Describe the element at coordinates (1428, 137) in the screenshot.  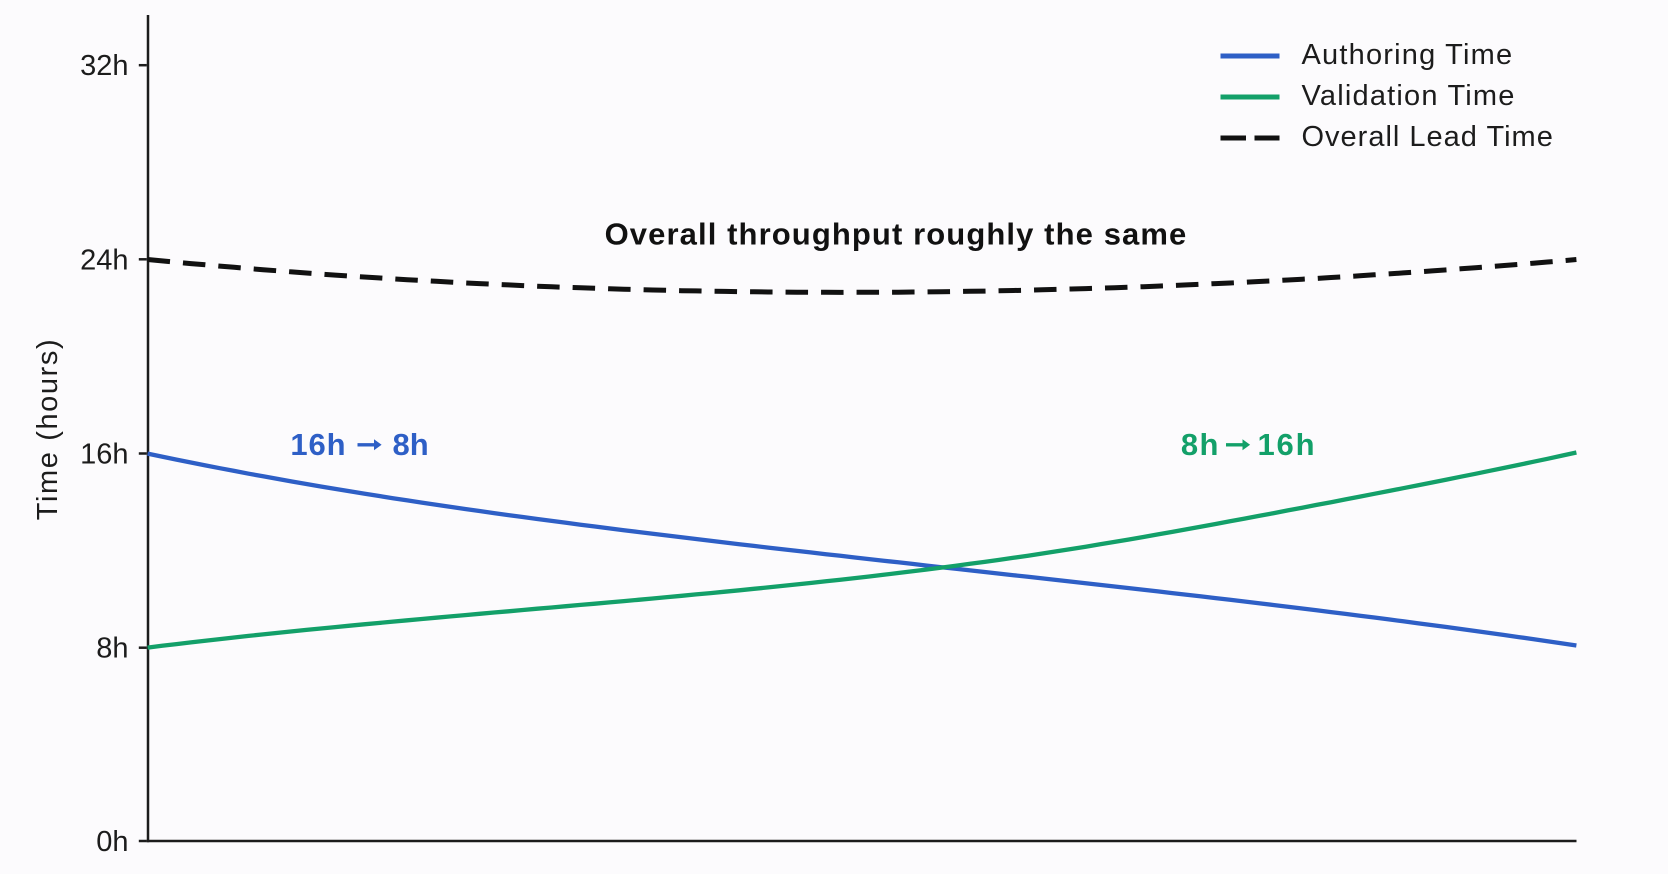
I see `svg-text: Overall Lead Time` at that location.